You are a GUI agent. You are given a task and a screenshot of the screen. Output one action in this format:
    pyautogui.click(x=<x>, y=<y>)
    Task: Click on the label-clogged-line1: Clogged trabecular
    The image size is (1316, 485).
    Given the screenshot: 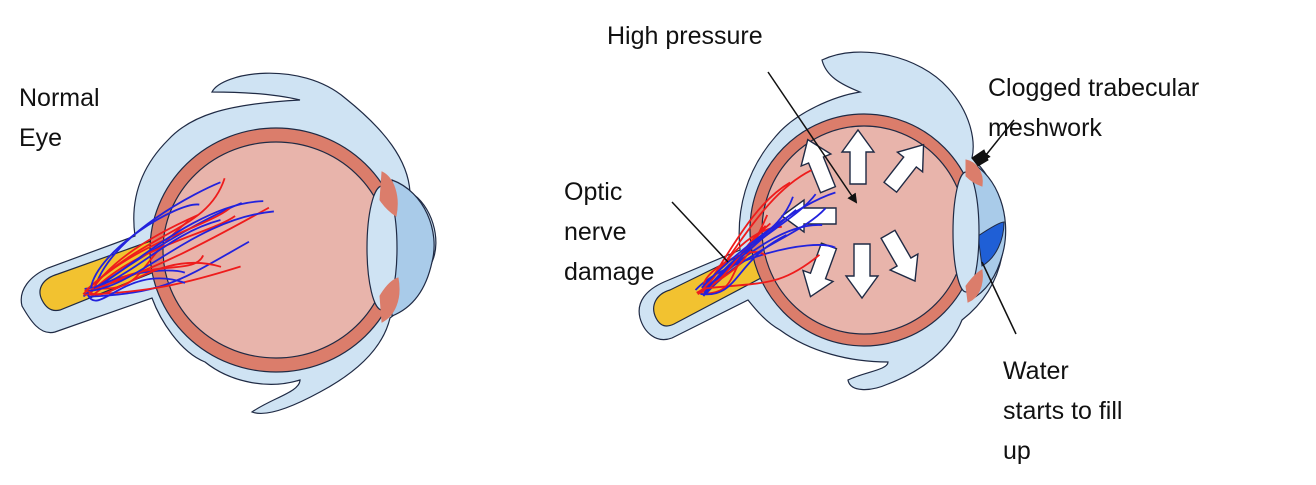 What is the action you would take?
    pyautogui.click(x=1094, y=88)
    